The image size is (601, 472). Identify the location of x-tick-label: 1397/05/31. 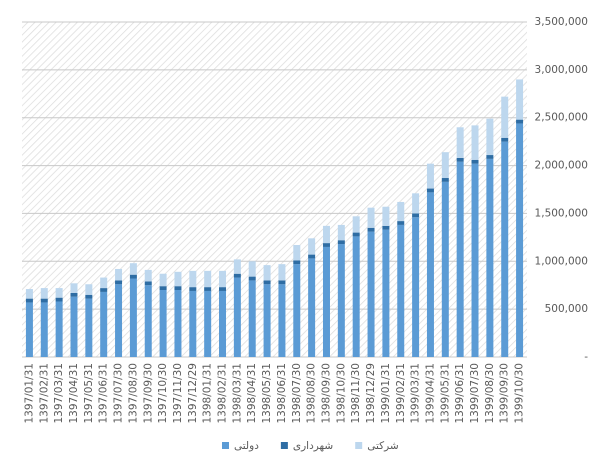
(89, 393).